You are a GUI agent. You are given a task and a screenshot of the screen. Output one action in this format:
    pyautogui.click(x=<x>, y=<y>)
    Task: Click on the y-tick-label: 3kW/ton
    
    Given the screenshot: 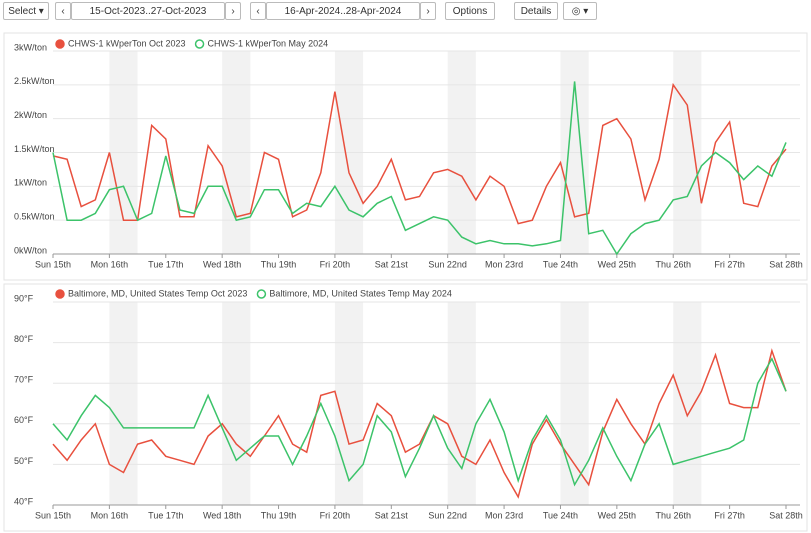 What is the action you would take?
    pyautogui.click(x=30, y=47)
    